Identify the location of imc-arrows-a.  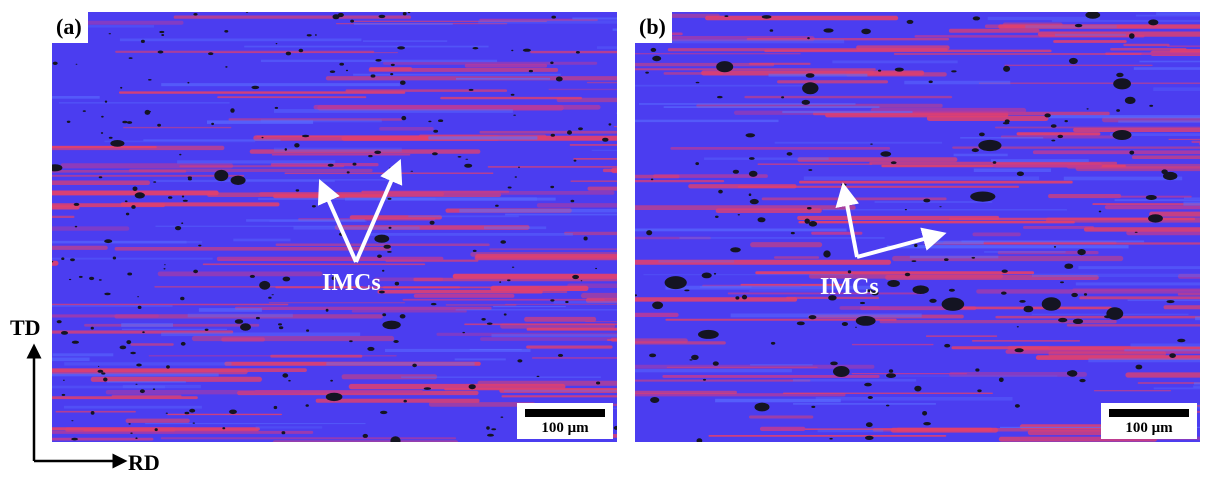
(360, 210).